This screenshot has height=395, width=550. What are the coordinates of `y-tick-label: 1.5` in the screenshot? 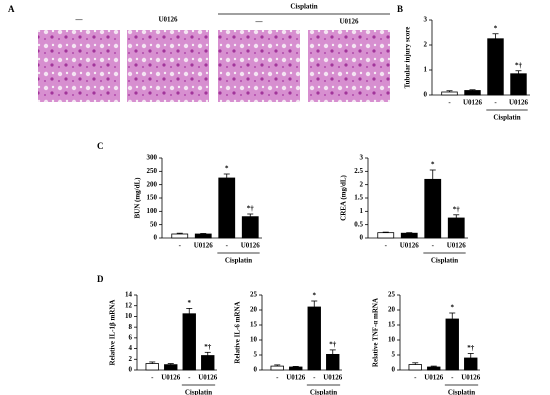 It's located at (358, 198).